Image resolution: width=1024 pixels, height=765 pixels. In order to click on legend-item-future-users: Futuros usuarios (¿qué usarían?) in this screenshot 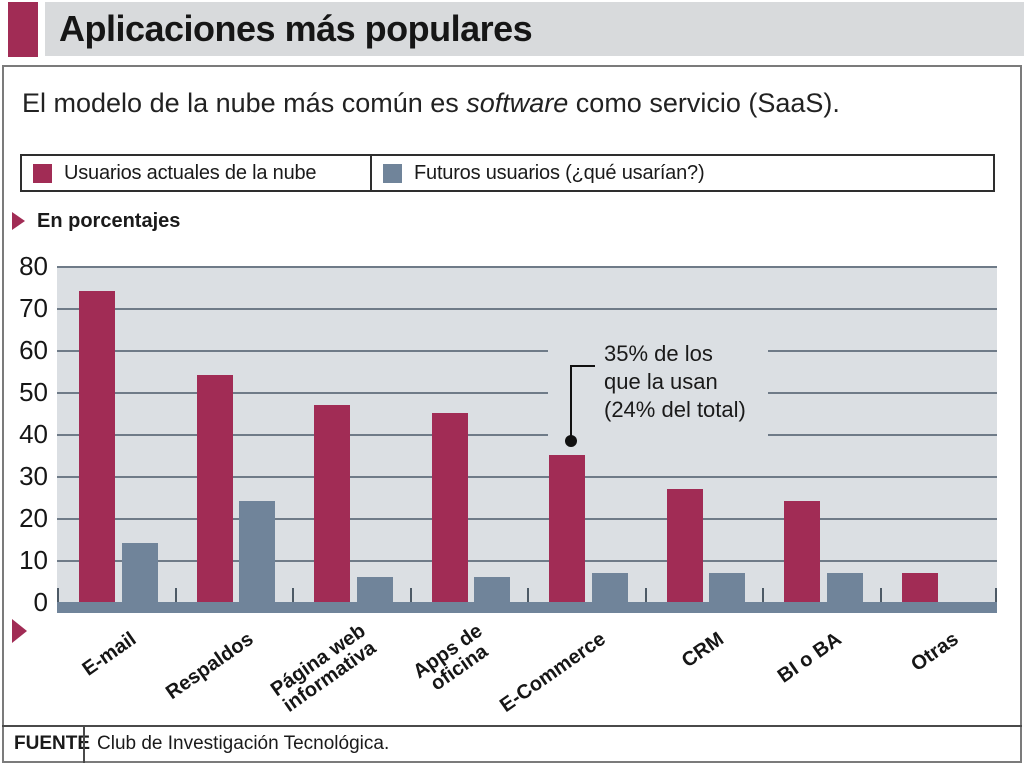, I will do `click(682, 173)`.